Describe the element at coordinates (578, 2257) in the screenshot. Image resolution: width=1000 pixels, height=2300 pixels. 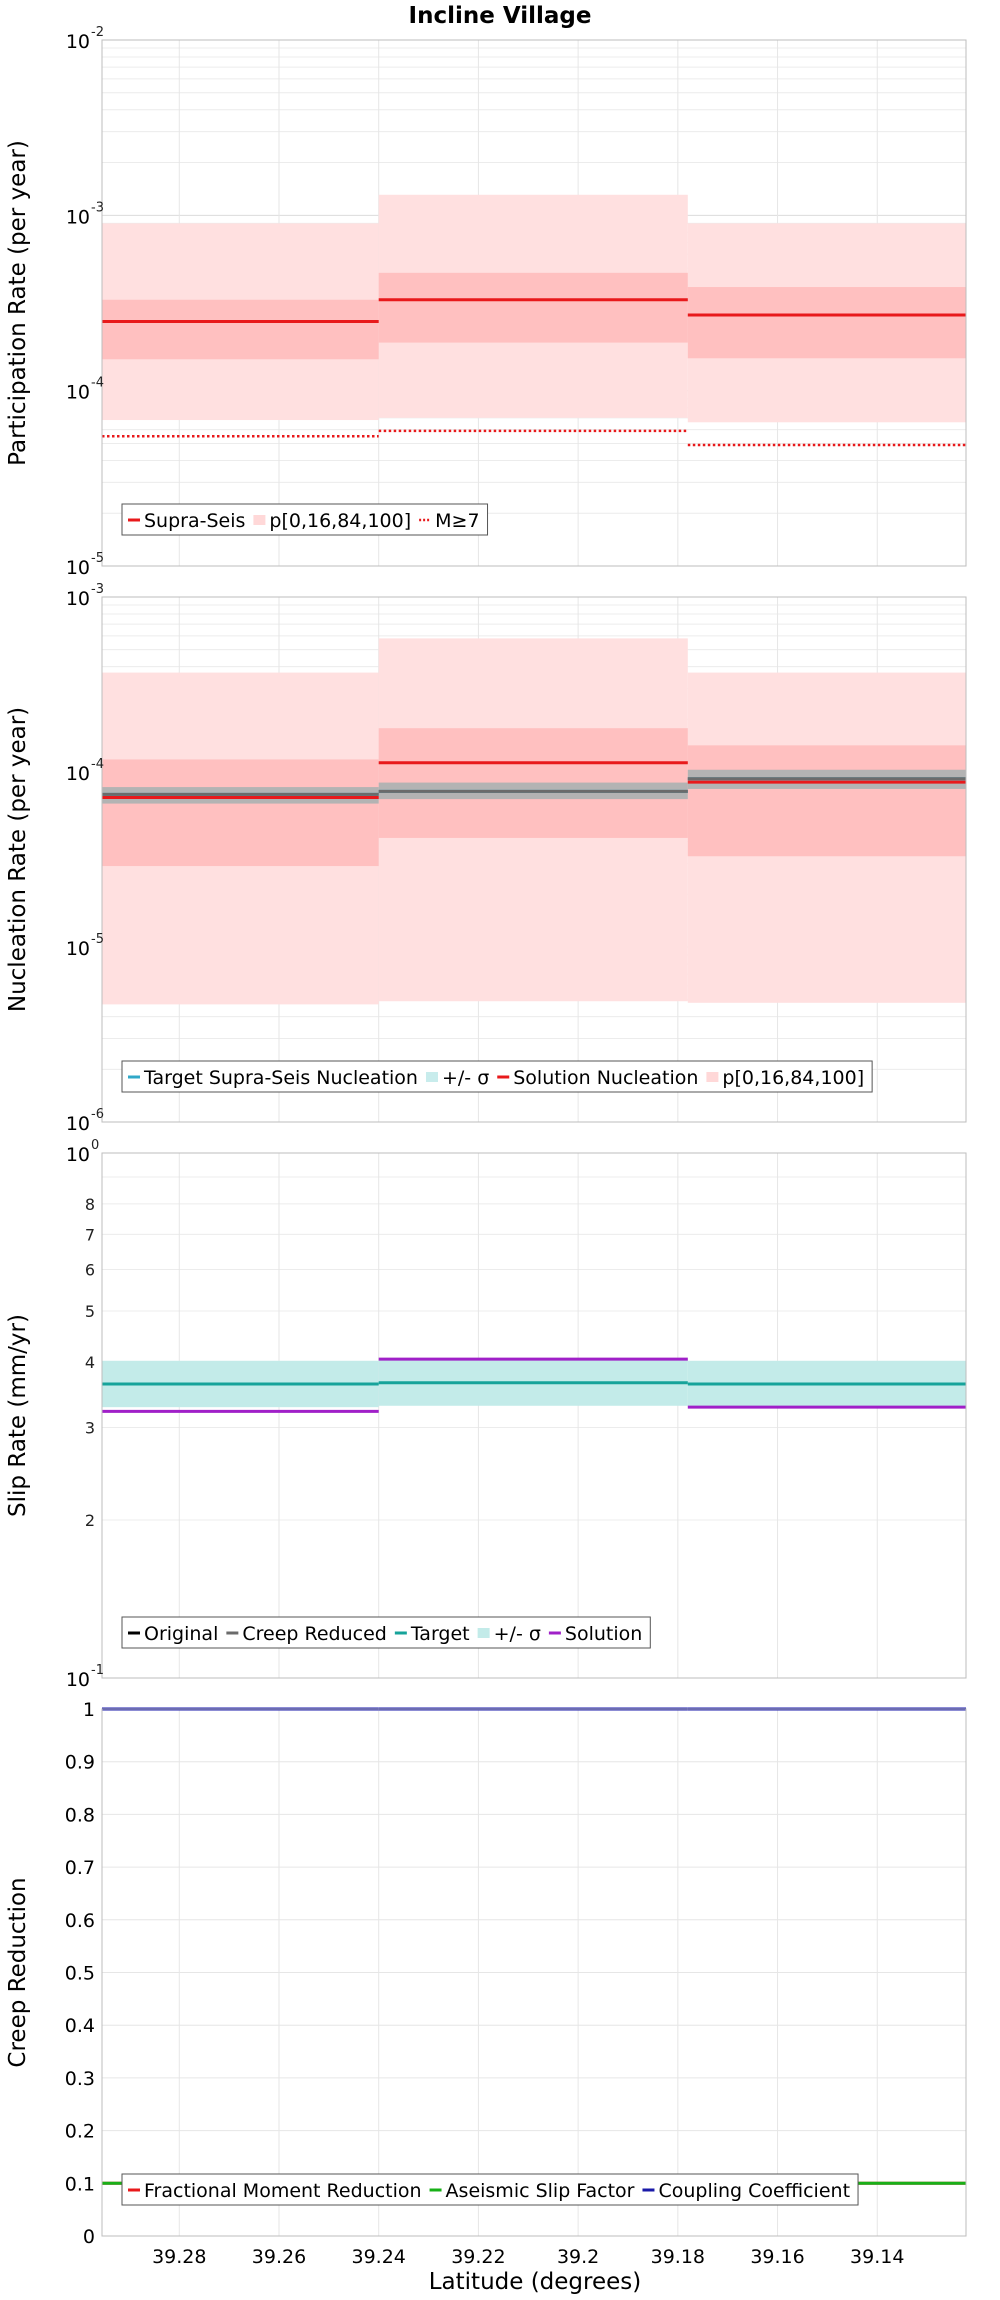
I see `x-tick-label: 39.2` at that location.